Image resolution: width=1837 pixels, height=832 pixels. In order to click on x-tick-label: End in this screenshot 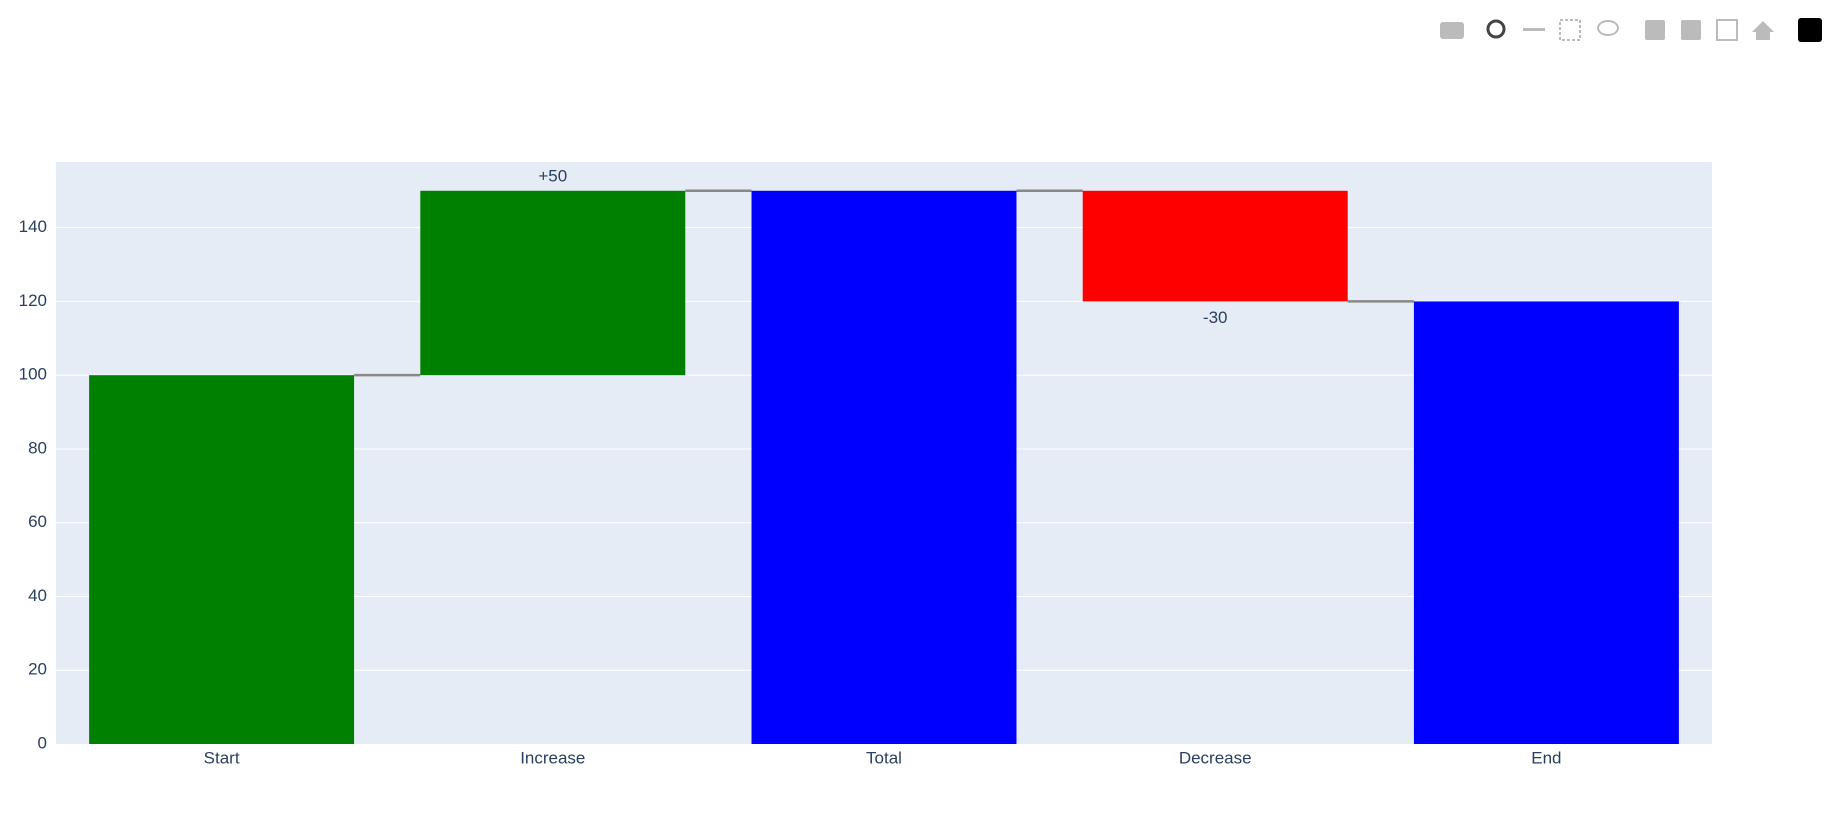, I will do `click(1546, 757)`.